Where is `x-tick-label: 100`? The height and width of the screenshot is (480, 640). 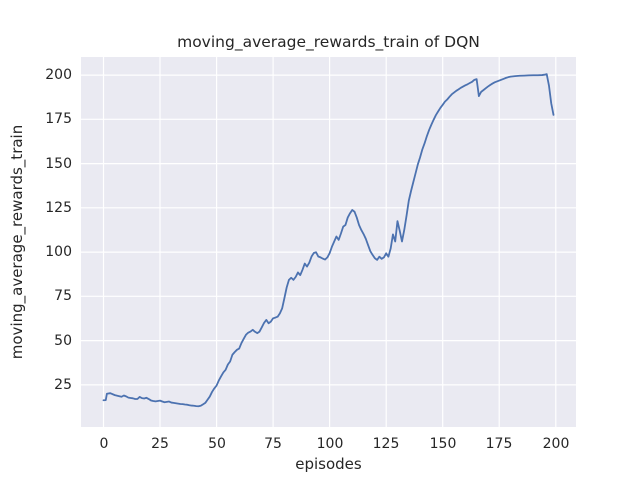 x-tick-label: 100 is located at coordinates (330, 444).